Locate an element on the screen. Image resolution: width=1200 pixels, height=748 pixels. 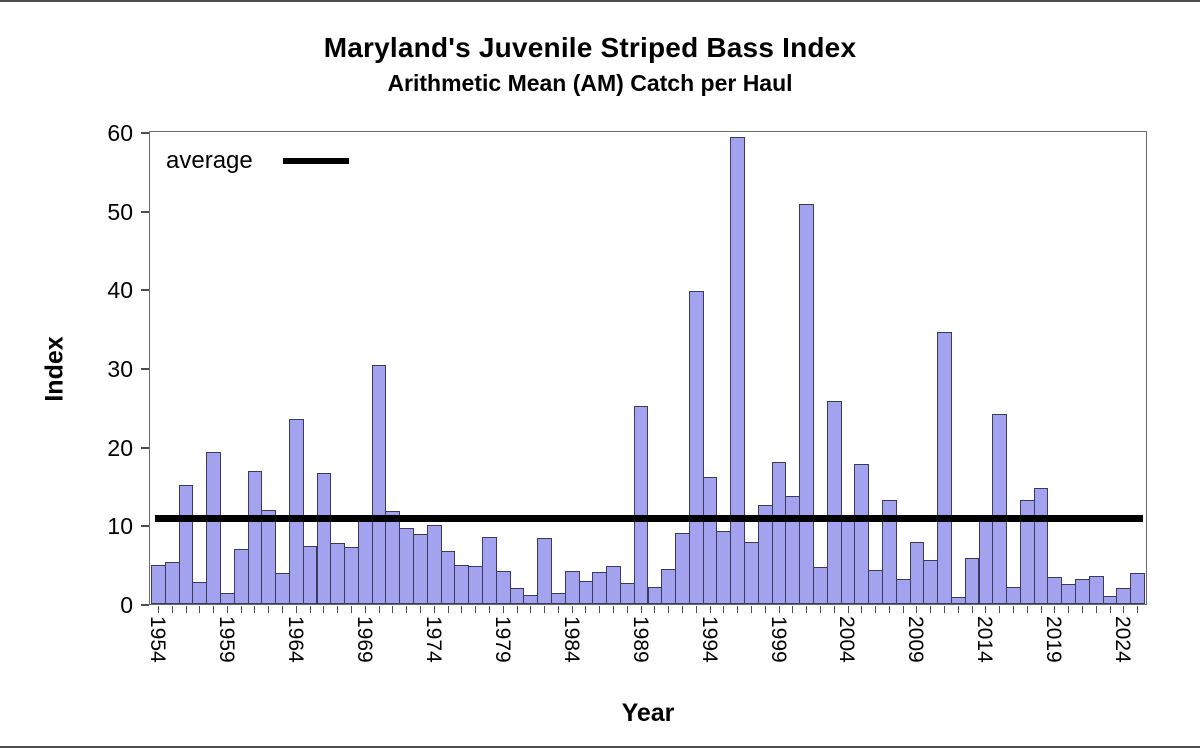
chart-subtitle: Arithmetic Mean (AM) Catch per Haul is located at coordinates (590, 83).